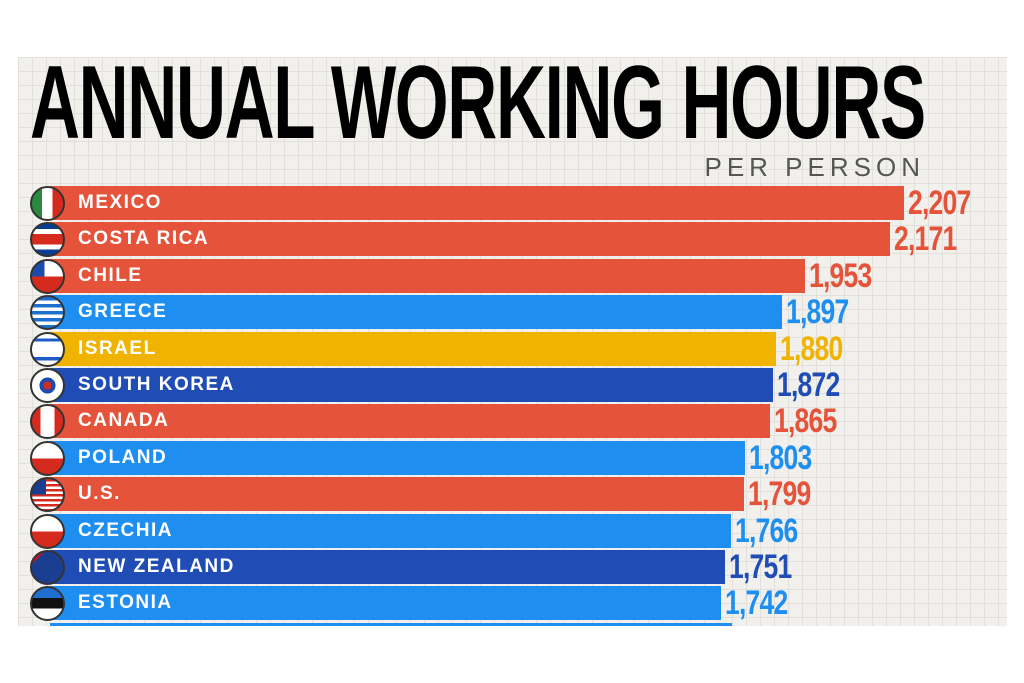 The image size is (1024, 683). Describe the element at coordinates (47, 203) in the screenshot. I see `flag-mexico-icon` at that location.